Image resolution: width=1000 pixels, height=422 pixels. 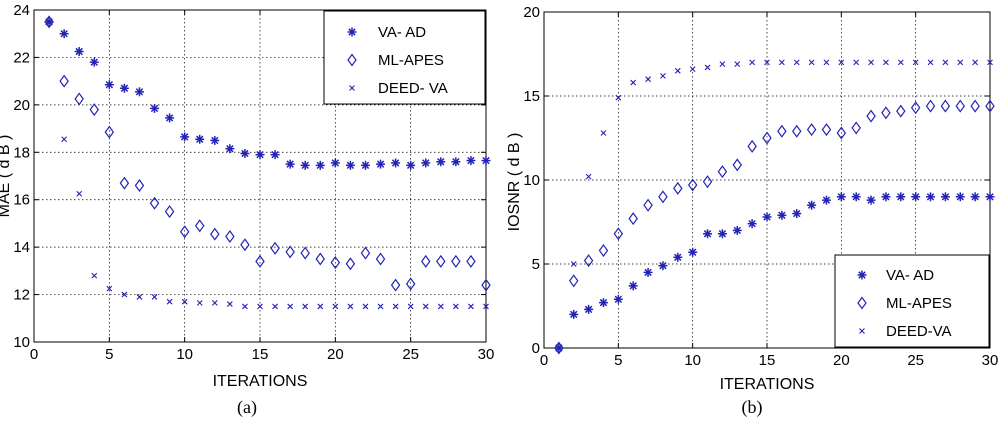 What do you see at coordinates (21, 152) in the screenshot?
I see `y-tick-label: 18` at bounding box center [21, 152].